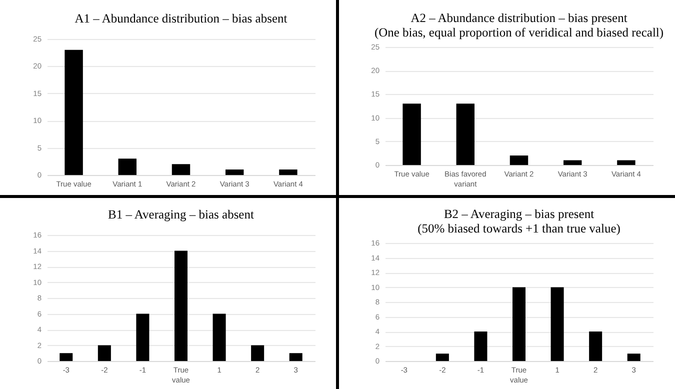 The width and height of the screenshot is (675, 389). I want to click on chart-subtitle: (One bias, equal proportion of veridical and biased recall), so click(519, 33).